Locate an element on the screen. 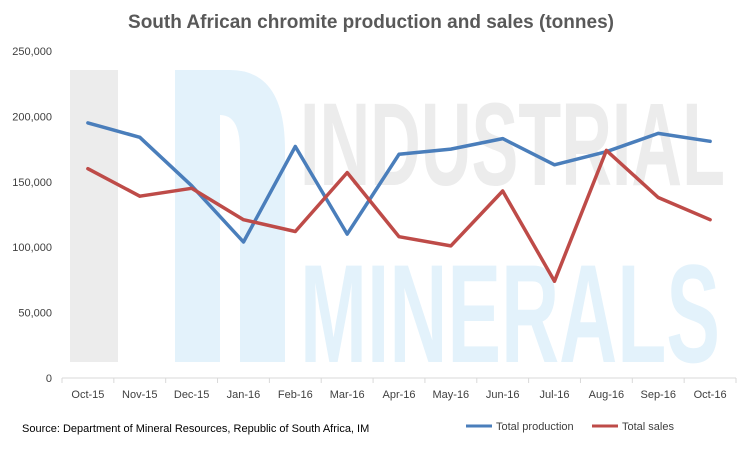 This screenshot has width=747, height=452. x-tick-label: Aug-16 is located at coordinates (606, 395).